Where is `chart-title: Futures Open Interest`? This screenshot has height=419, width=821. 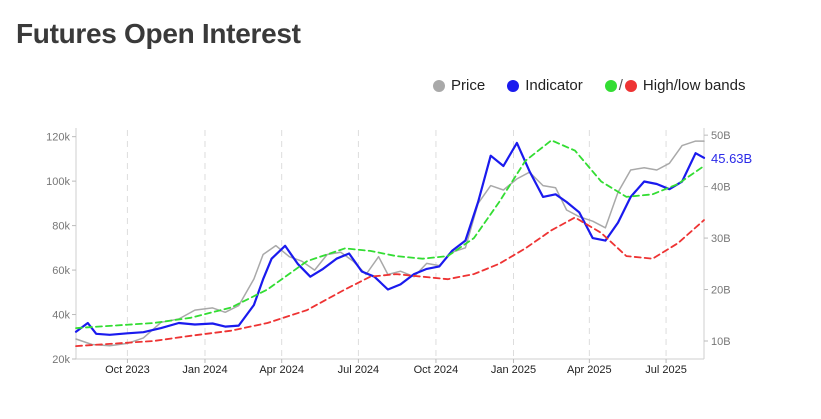 chart-title: Futures Open Interest is located at coordinates (158, 33).